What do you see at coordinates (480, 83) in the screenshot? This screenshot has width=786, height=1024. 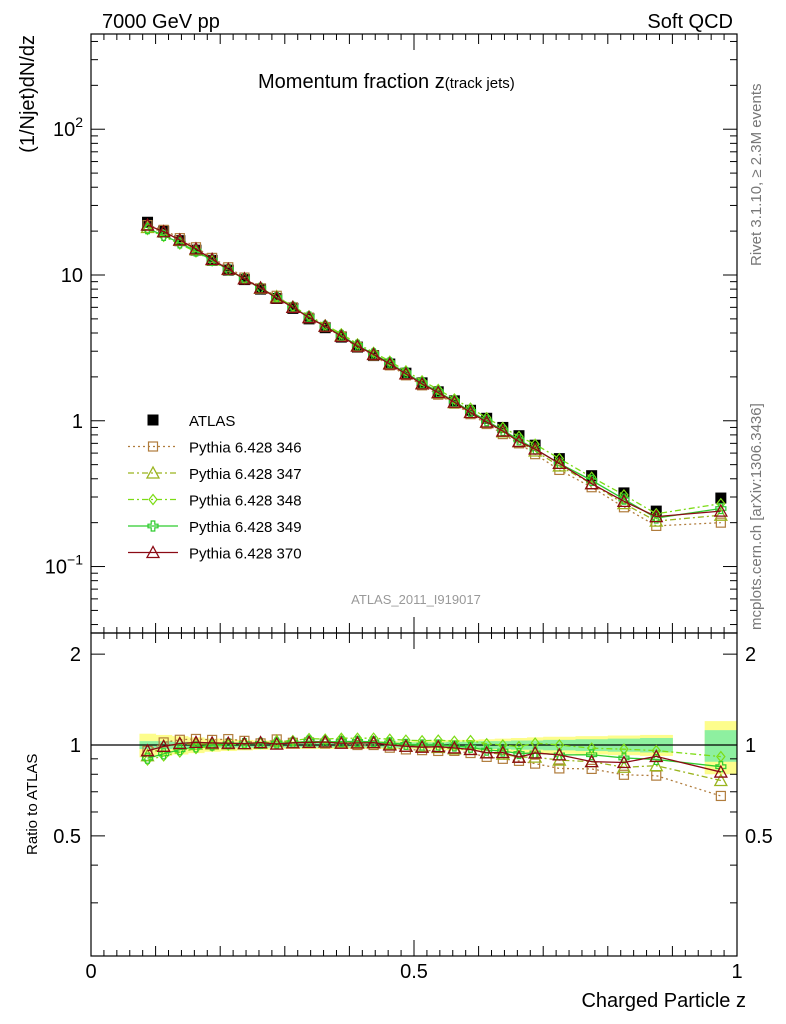 I see `plot-title-sub: (track jets)` at bounding box center [480, 83].